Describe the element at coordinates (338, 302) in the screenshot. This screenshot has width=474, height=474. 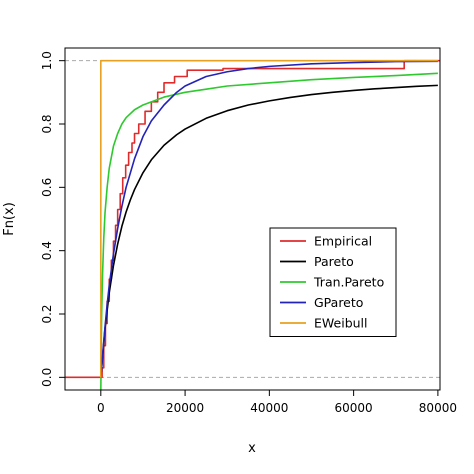
I see `legend-label-gpareto: GPareto` at that location.